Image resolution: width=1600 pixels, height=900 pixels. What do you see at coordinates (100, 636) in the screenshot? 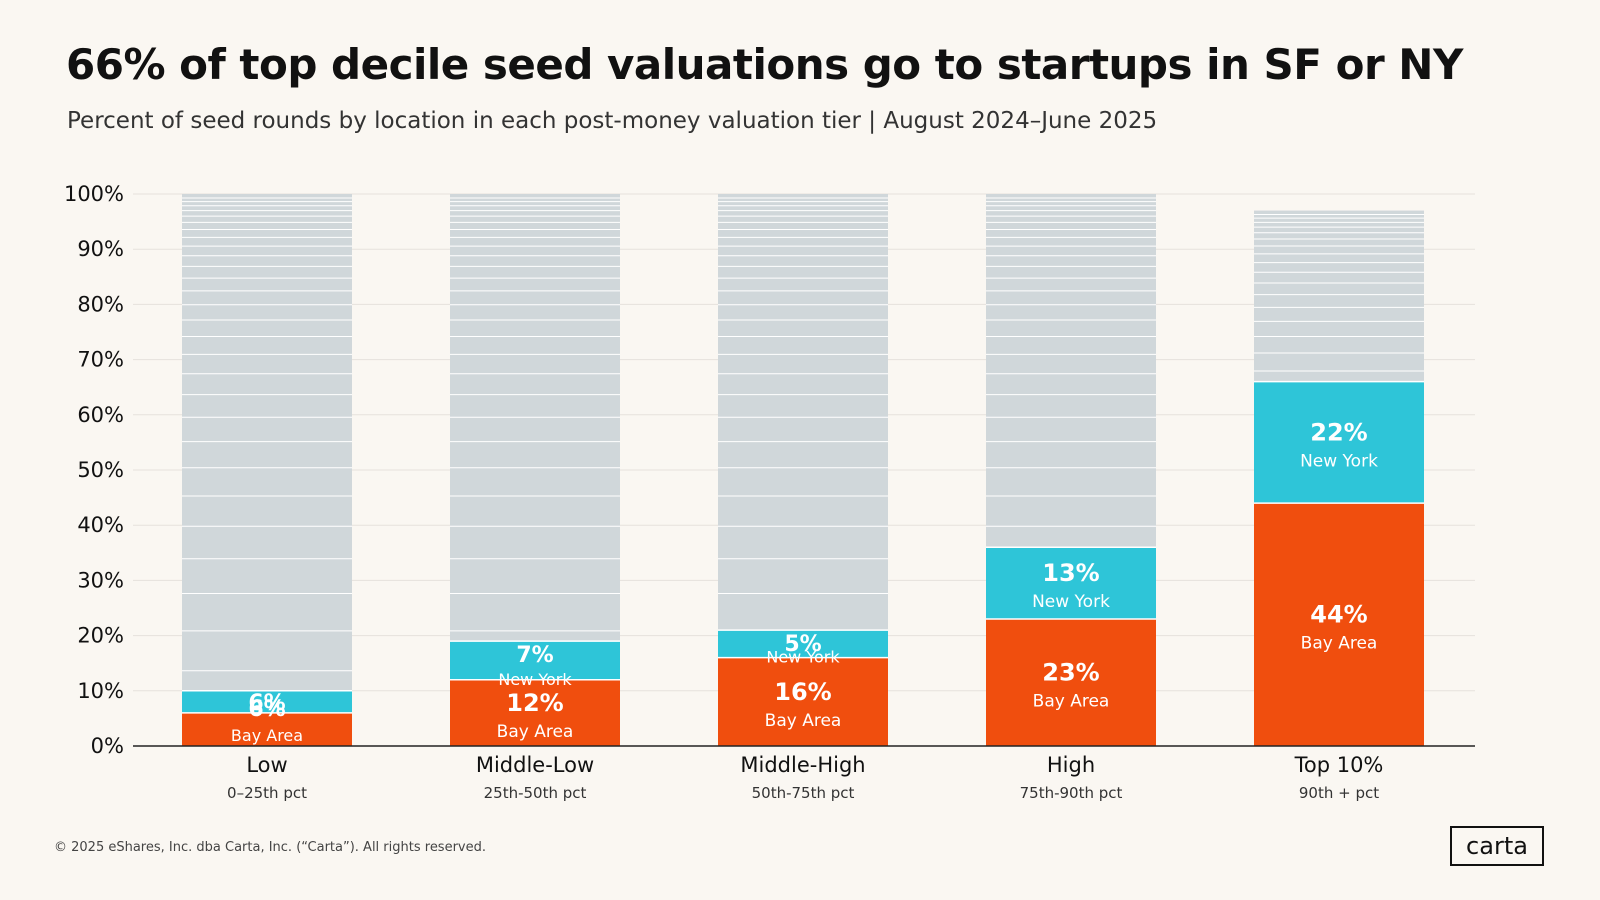
I see `y-tick-label: 20%` at bounding box center [100, 636].